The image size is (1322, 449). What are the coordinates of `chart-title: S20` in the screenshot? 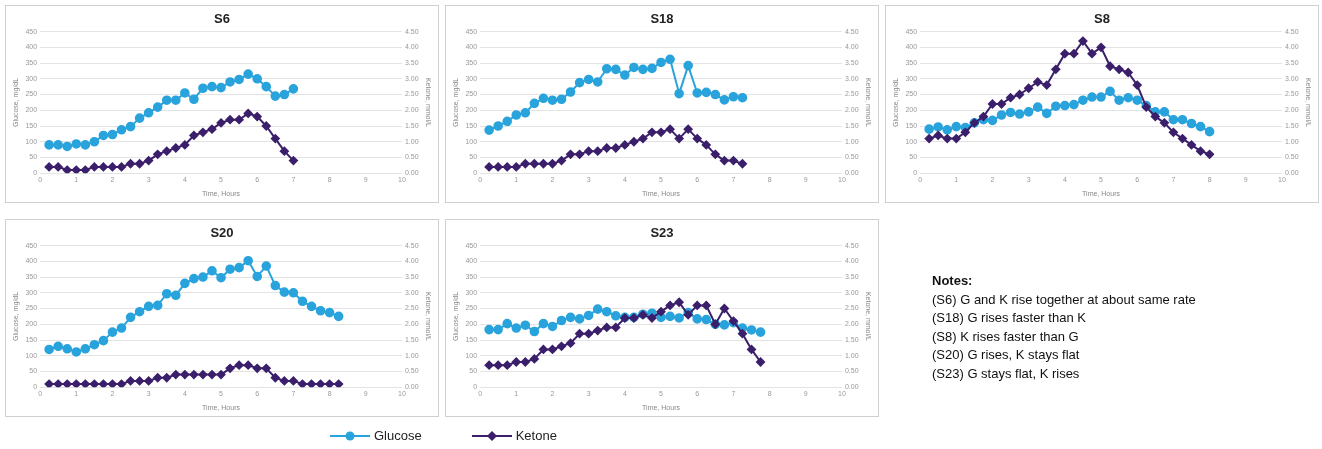 It's located at (222, 233).